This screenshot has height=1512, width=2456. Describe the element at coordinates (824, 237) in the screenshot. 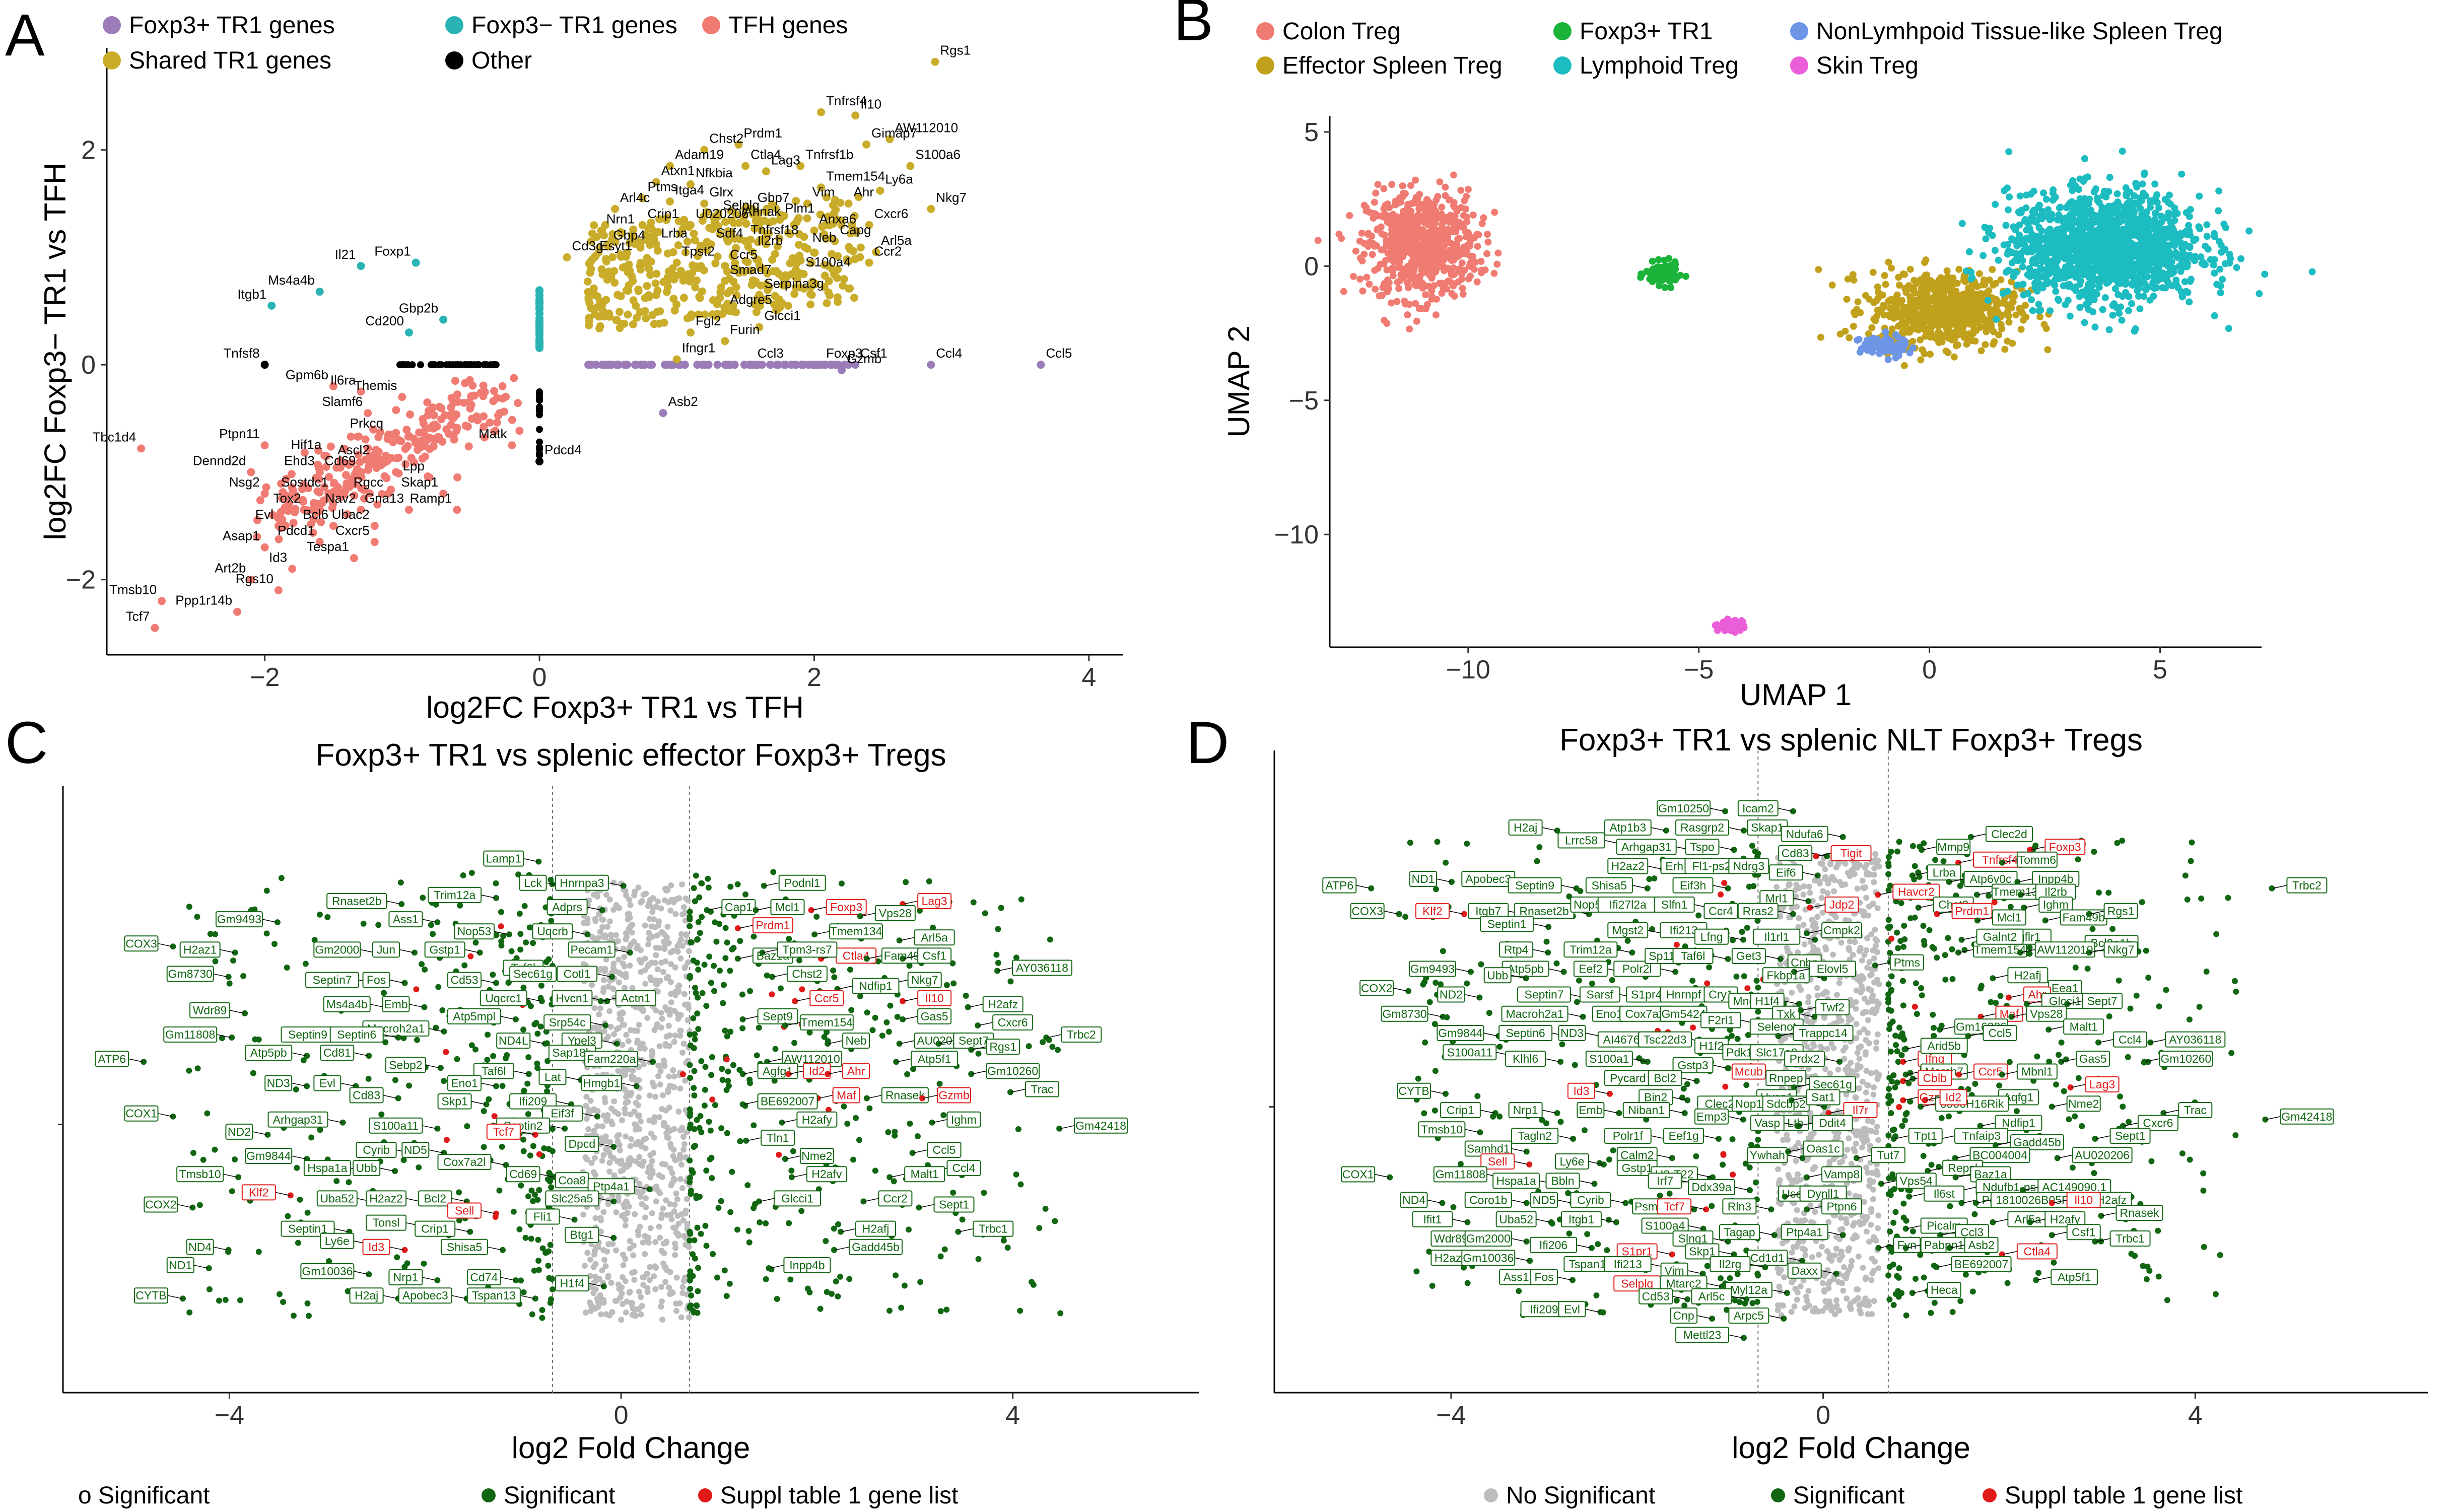

I see `gene-label: Neb` at that location.